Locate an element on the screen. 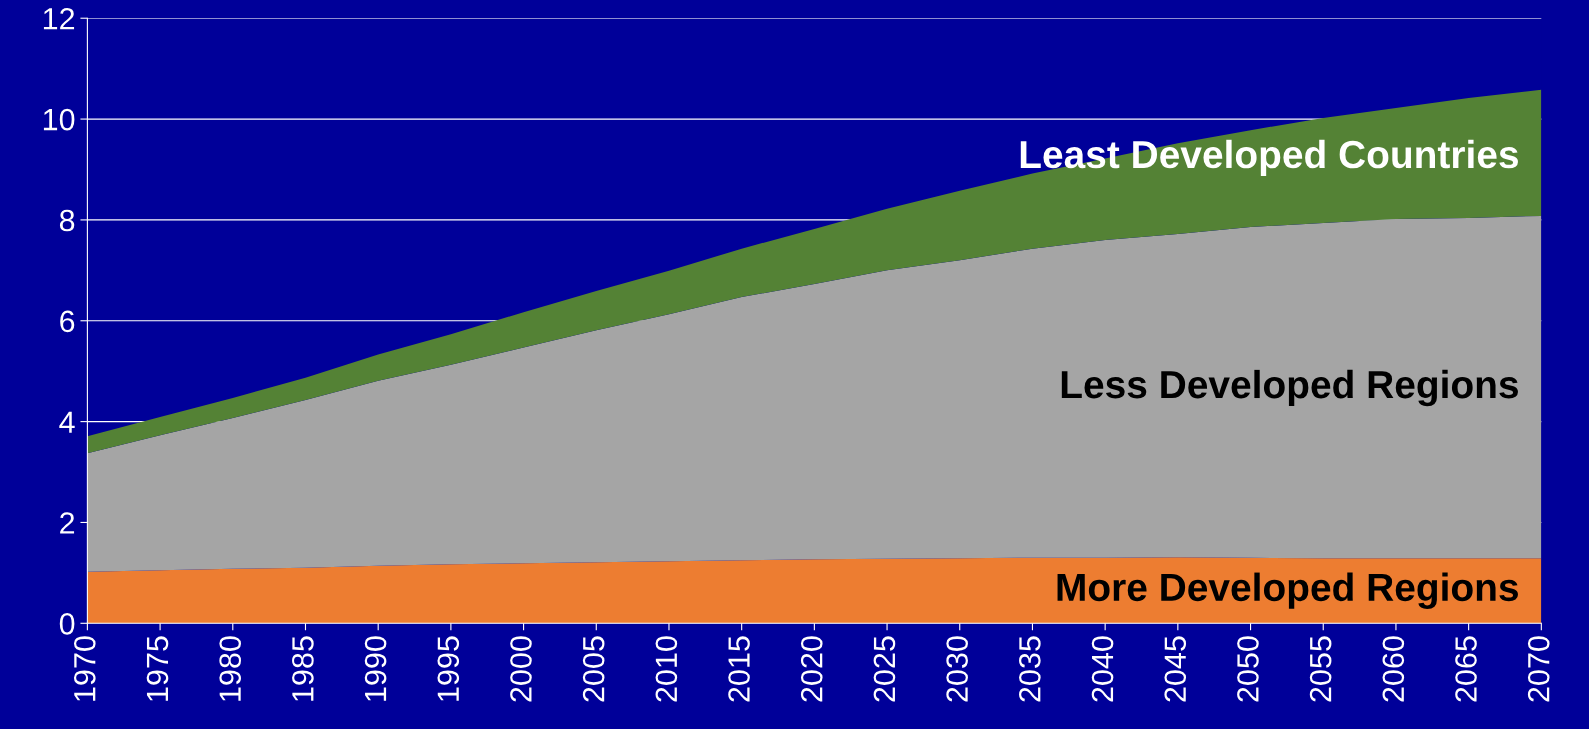  x-tick-label: 2010 is located at coordinates (666, 669).